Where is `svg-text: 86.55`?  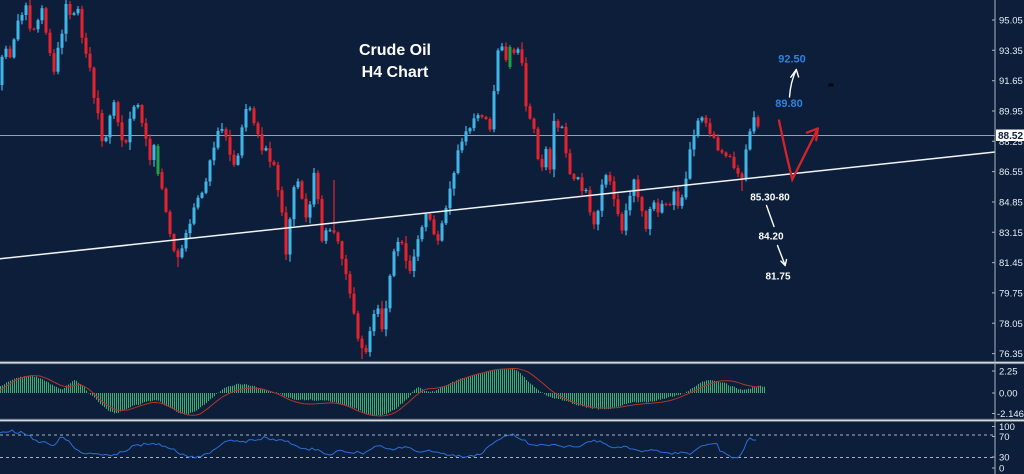 svg-text: 86.55 is located at coordinates (1011, 172).